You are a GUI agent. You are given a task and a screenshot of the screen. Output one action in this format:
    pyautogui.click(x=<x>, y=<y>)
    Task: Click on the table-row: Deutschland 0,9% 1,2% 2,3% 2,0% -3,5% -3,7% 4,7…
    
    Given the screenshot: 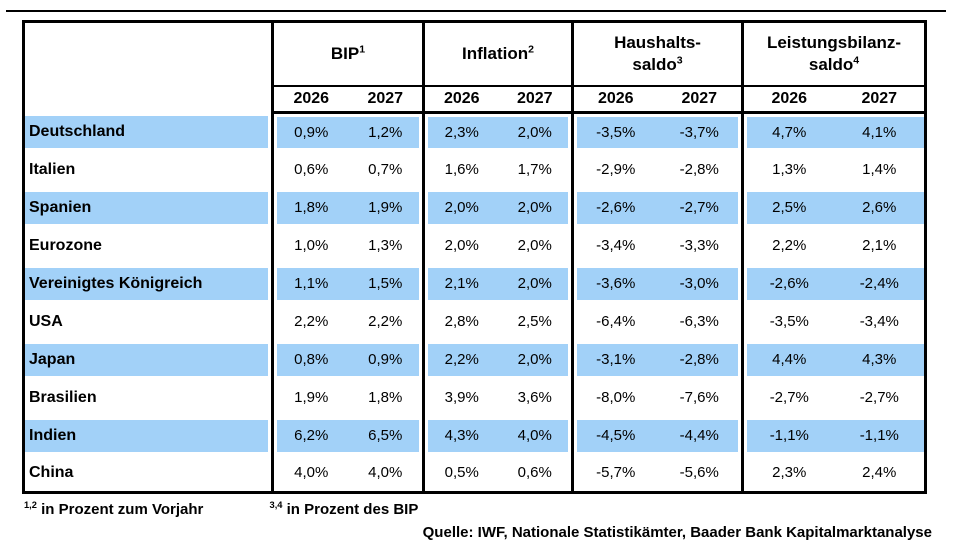 What is the action you would take?
    pyautogui.click(x=474, y=131)
    